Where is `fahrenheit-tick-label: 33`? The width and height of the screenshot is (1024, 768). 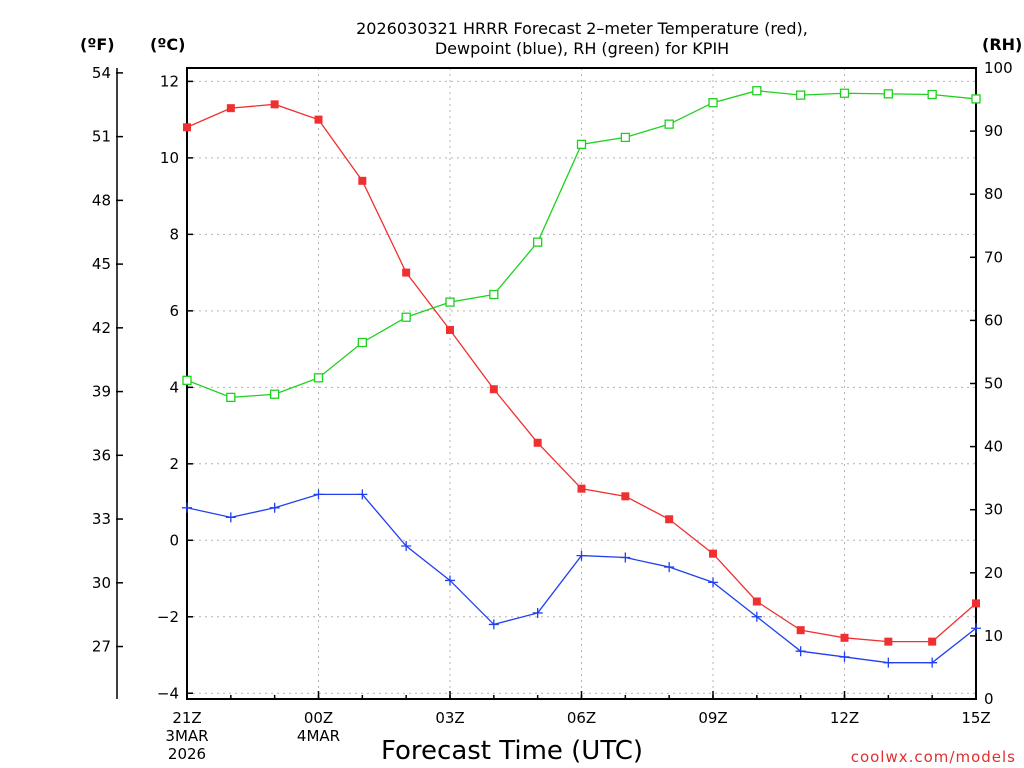
fahrenheit-tick-label: 33 is located at coordinates (101, 519).